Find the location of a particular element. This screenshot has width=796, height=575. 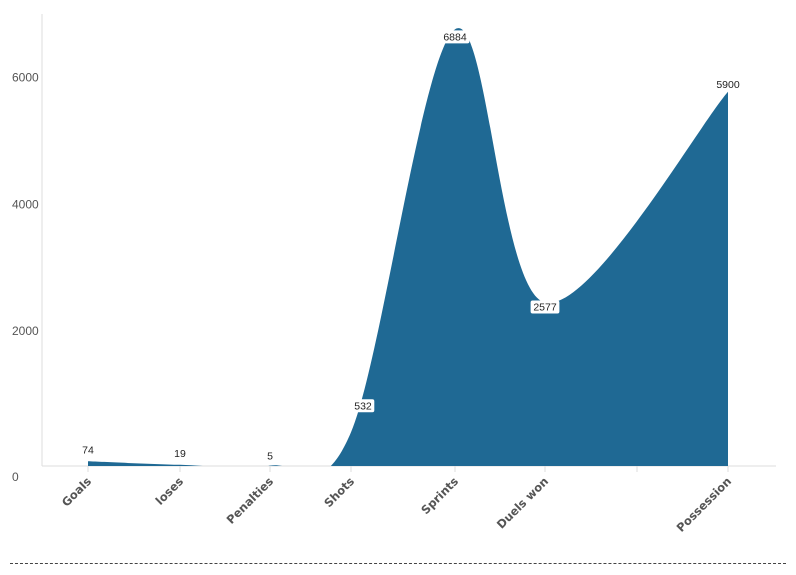

data-label: 532 is located at coordinates (363, 406).